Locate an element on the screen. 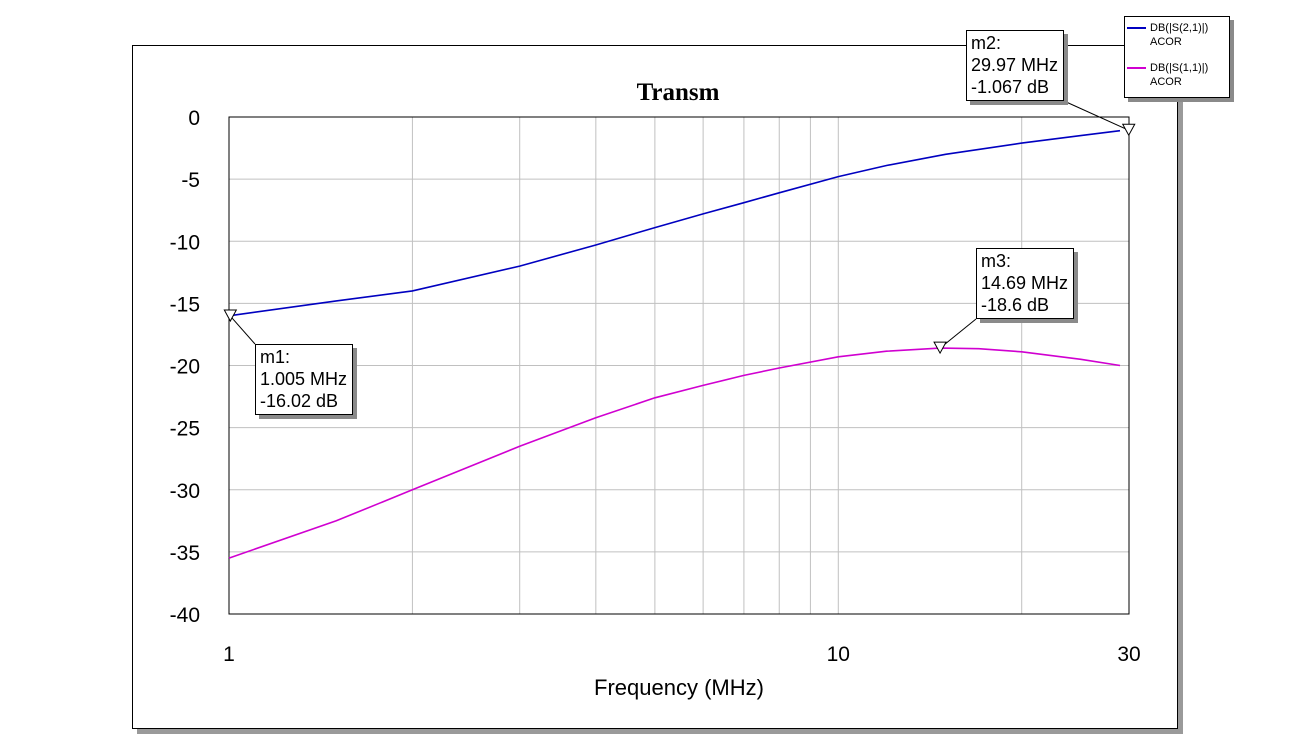 This screenshot has height=741, width=1293. marker-m2-freq: 29.97 MHz is located at coordinates (1015, 65).